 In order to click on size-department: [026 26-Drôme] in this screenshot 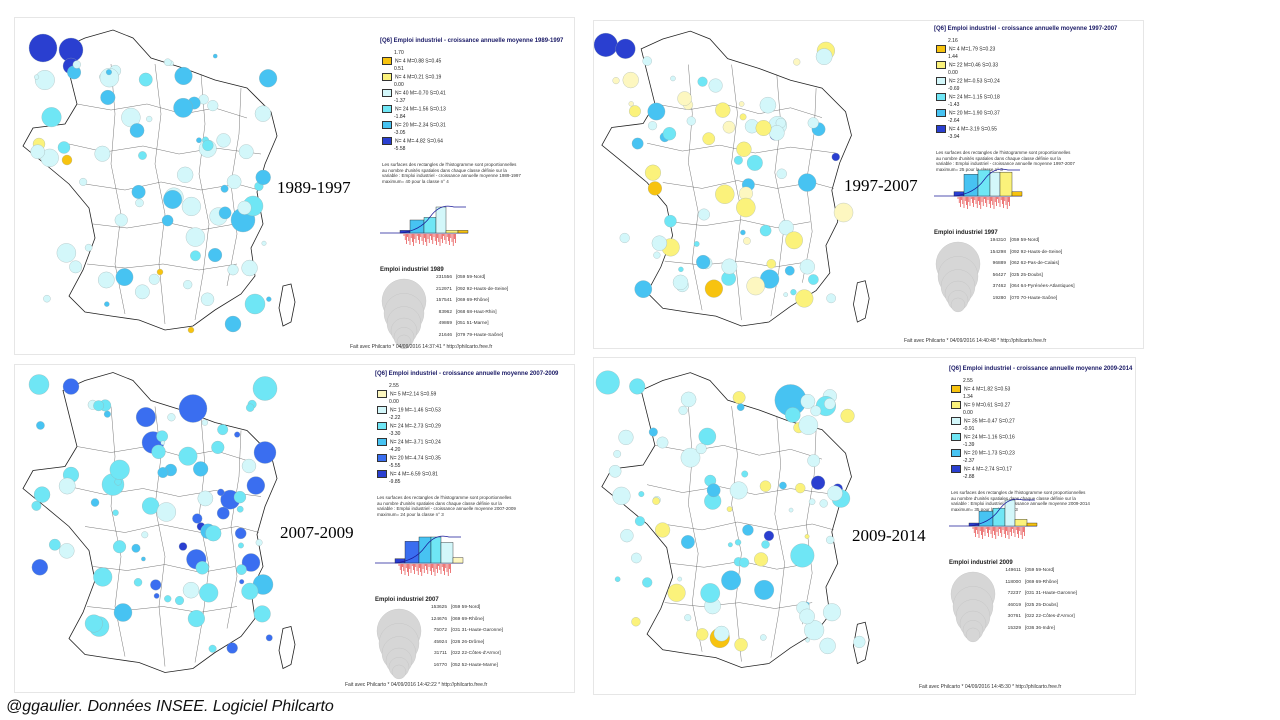, I will do `click(468, 642)`.